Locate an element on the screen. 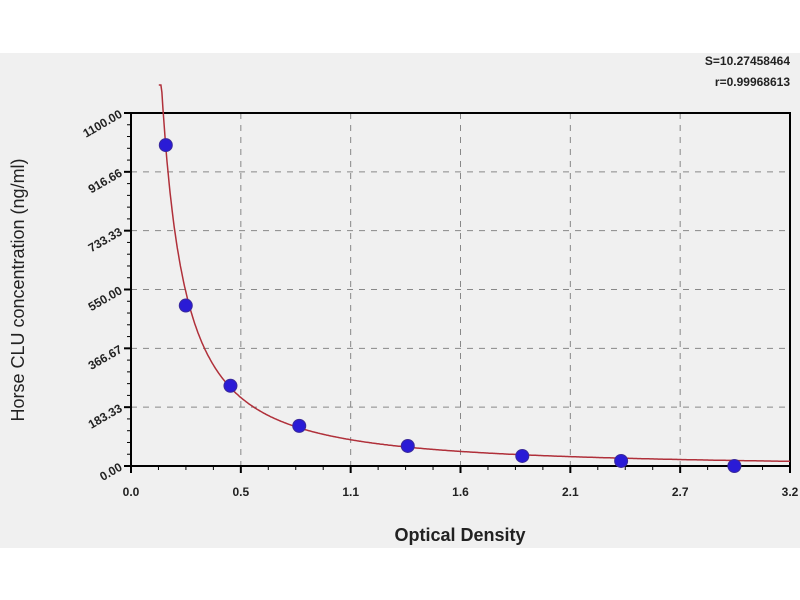 The height and width of the screenshot is (600, 800). y-tick-label: 366.67 is located at coordinates (105, 357).